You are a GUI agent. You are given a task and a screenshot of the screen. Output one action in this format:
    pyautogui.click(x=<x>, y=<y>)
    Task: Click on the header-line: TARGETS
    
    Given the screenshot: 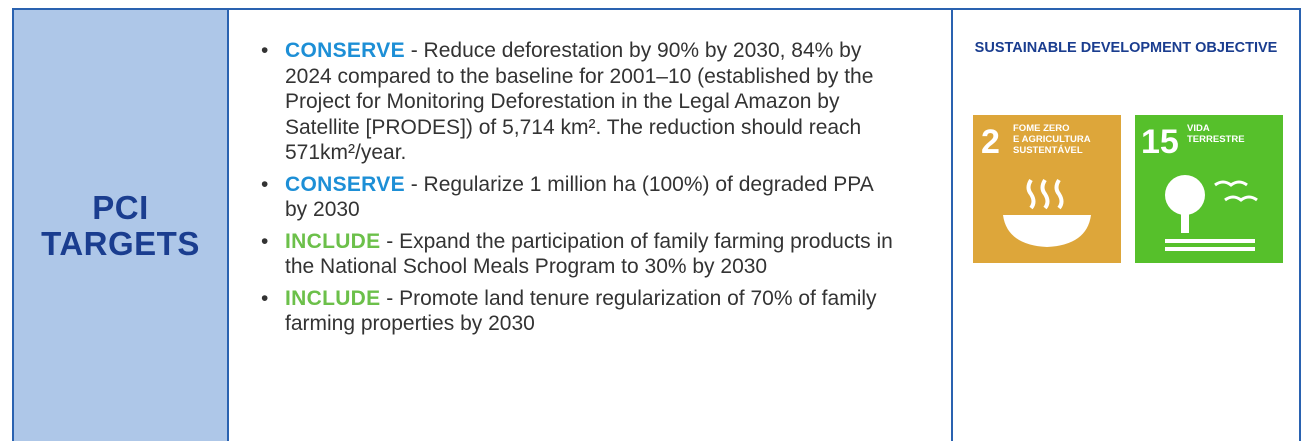 What is the action you would take?
    pyautogui.click(x=120, y=243)
    